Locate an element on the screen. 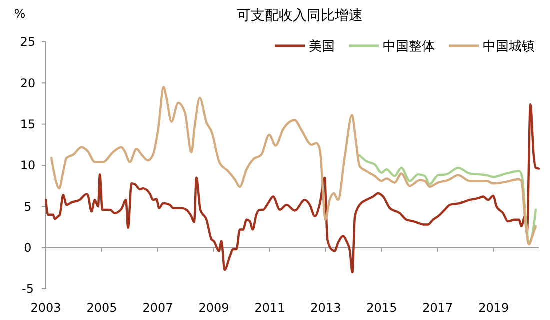  legend-label: 美国 is located at coordinates (322, 46).